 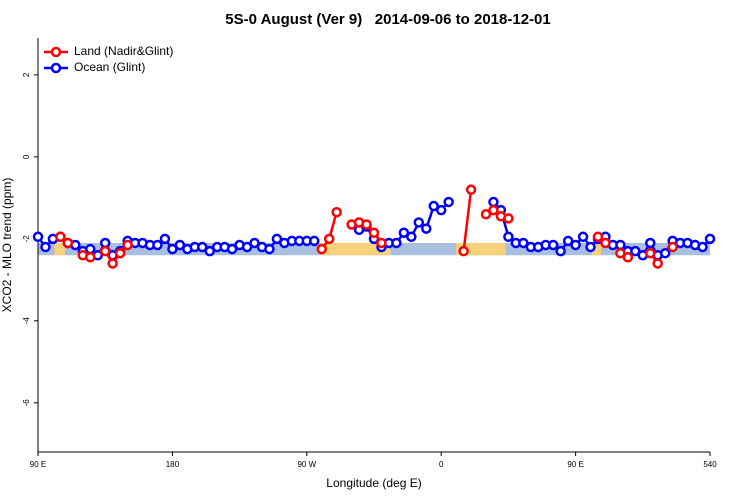 What do you see at coordinates (26, 74) in the screenshot?
I see `y-tick-label: 2` at bounding box center [26, 74].